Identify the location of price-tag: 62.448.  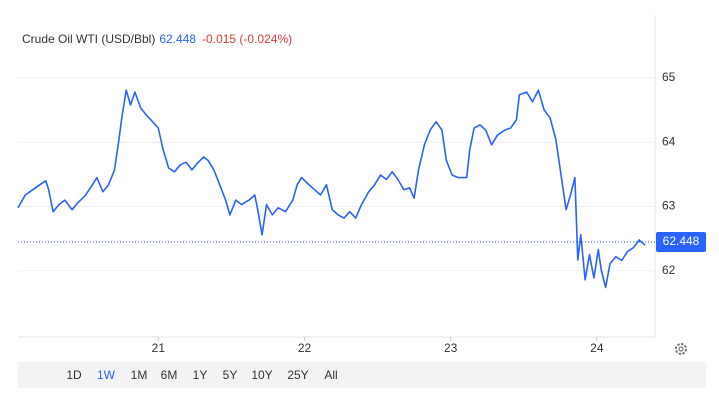
(681, 241).